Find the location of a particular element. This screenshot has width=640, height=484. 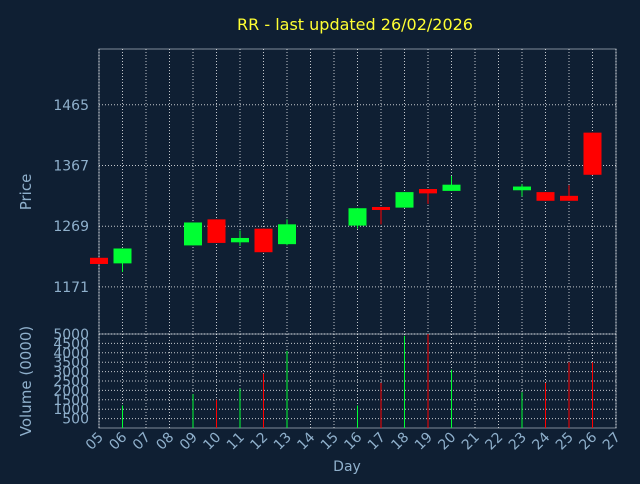

day-tick-label: 14 is located at coordinates (306, 441).